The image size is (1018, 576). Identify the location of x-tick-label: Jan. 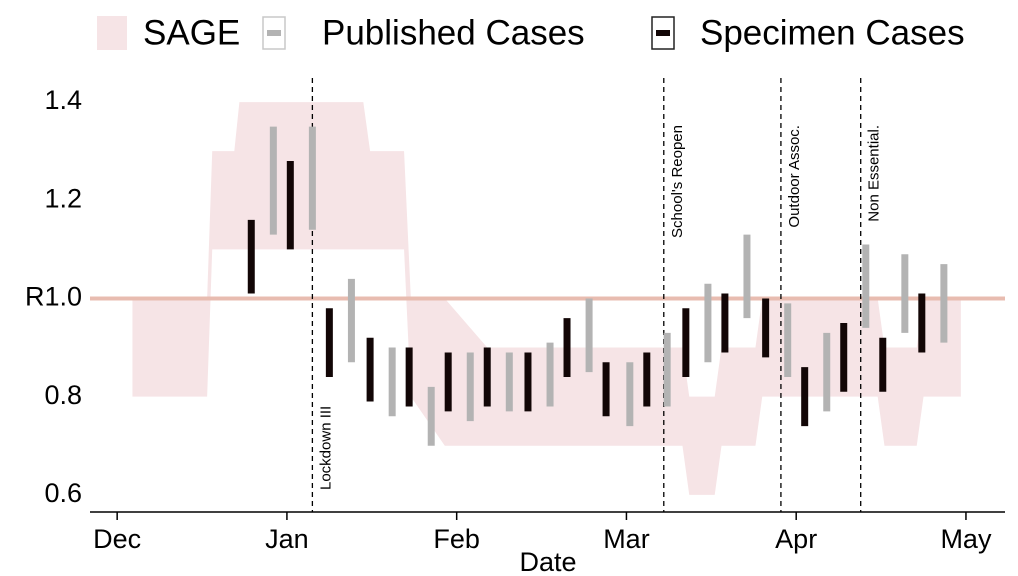
(287, 539).